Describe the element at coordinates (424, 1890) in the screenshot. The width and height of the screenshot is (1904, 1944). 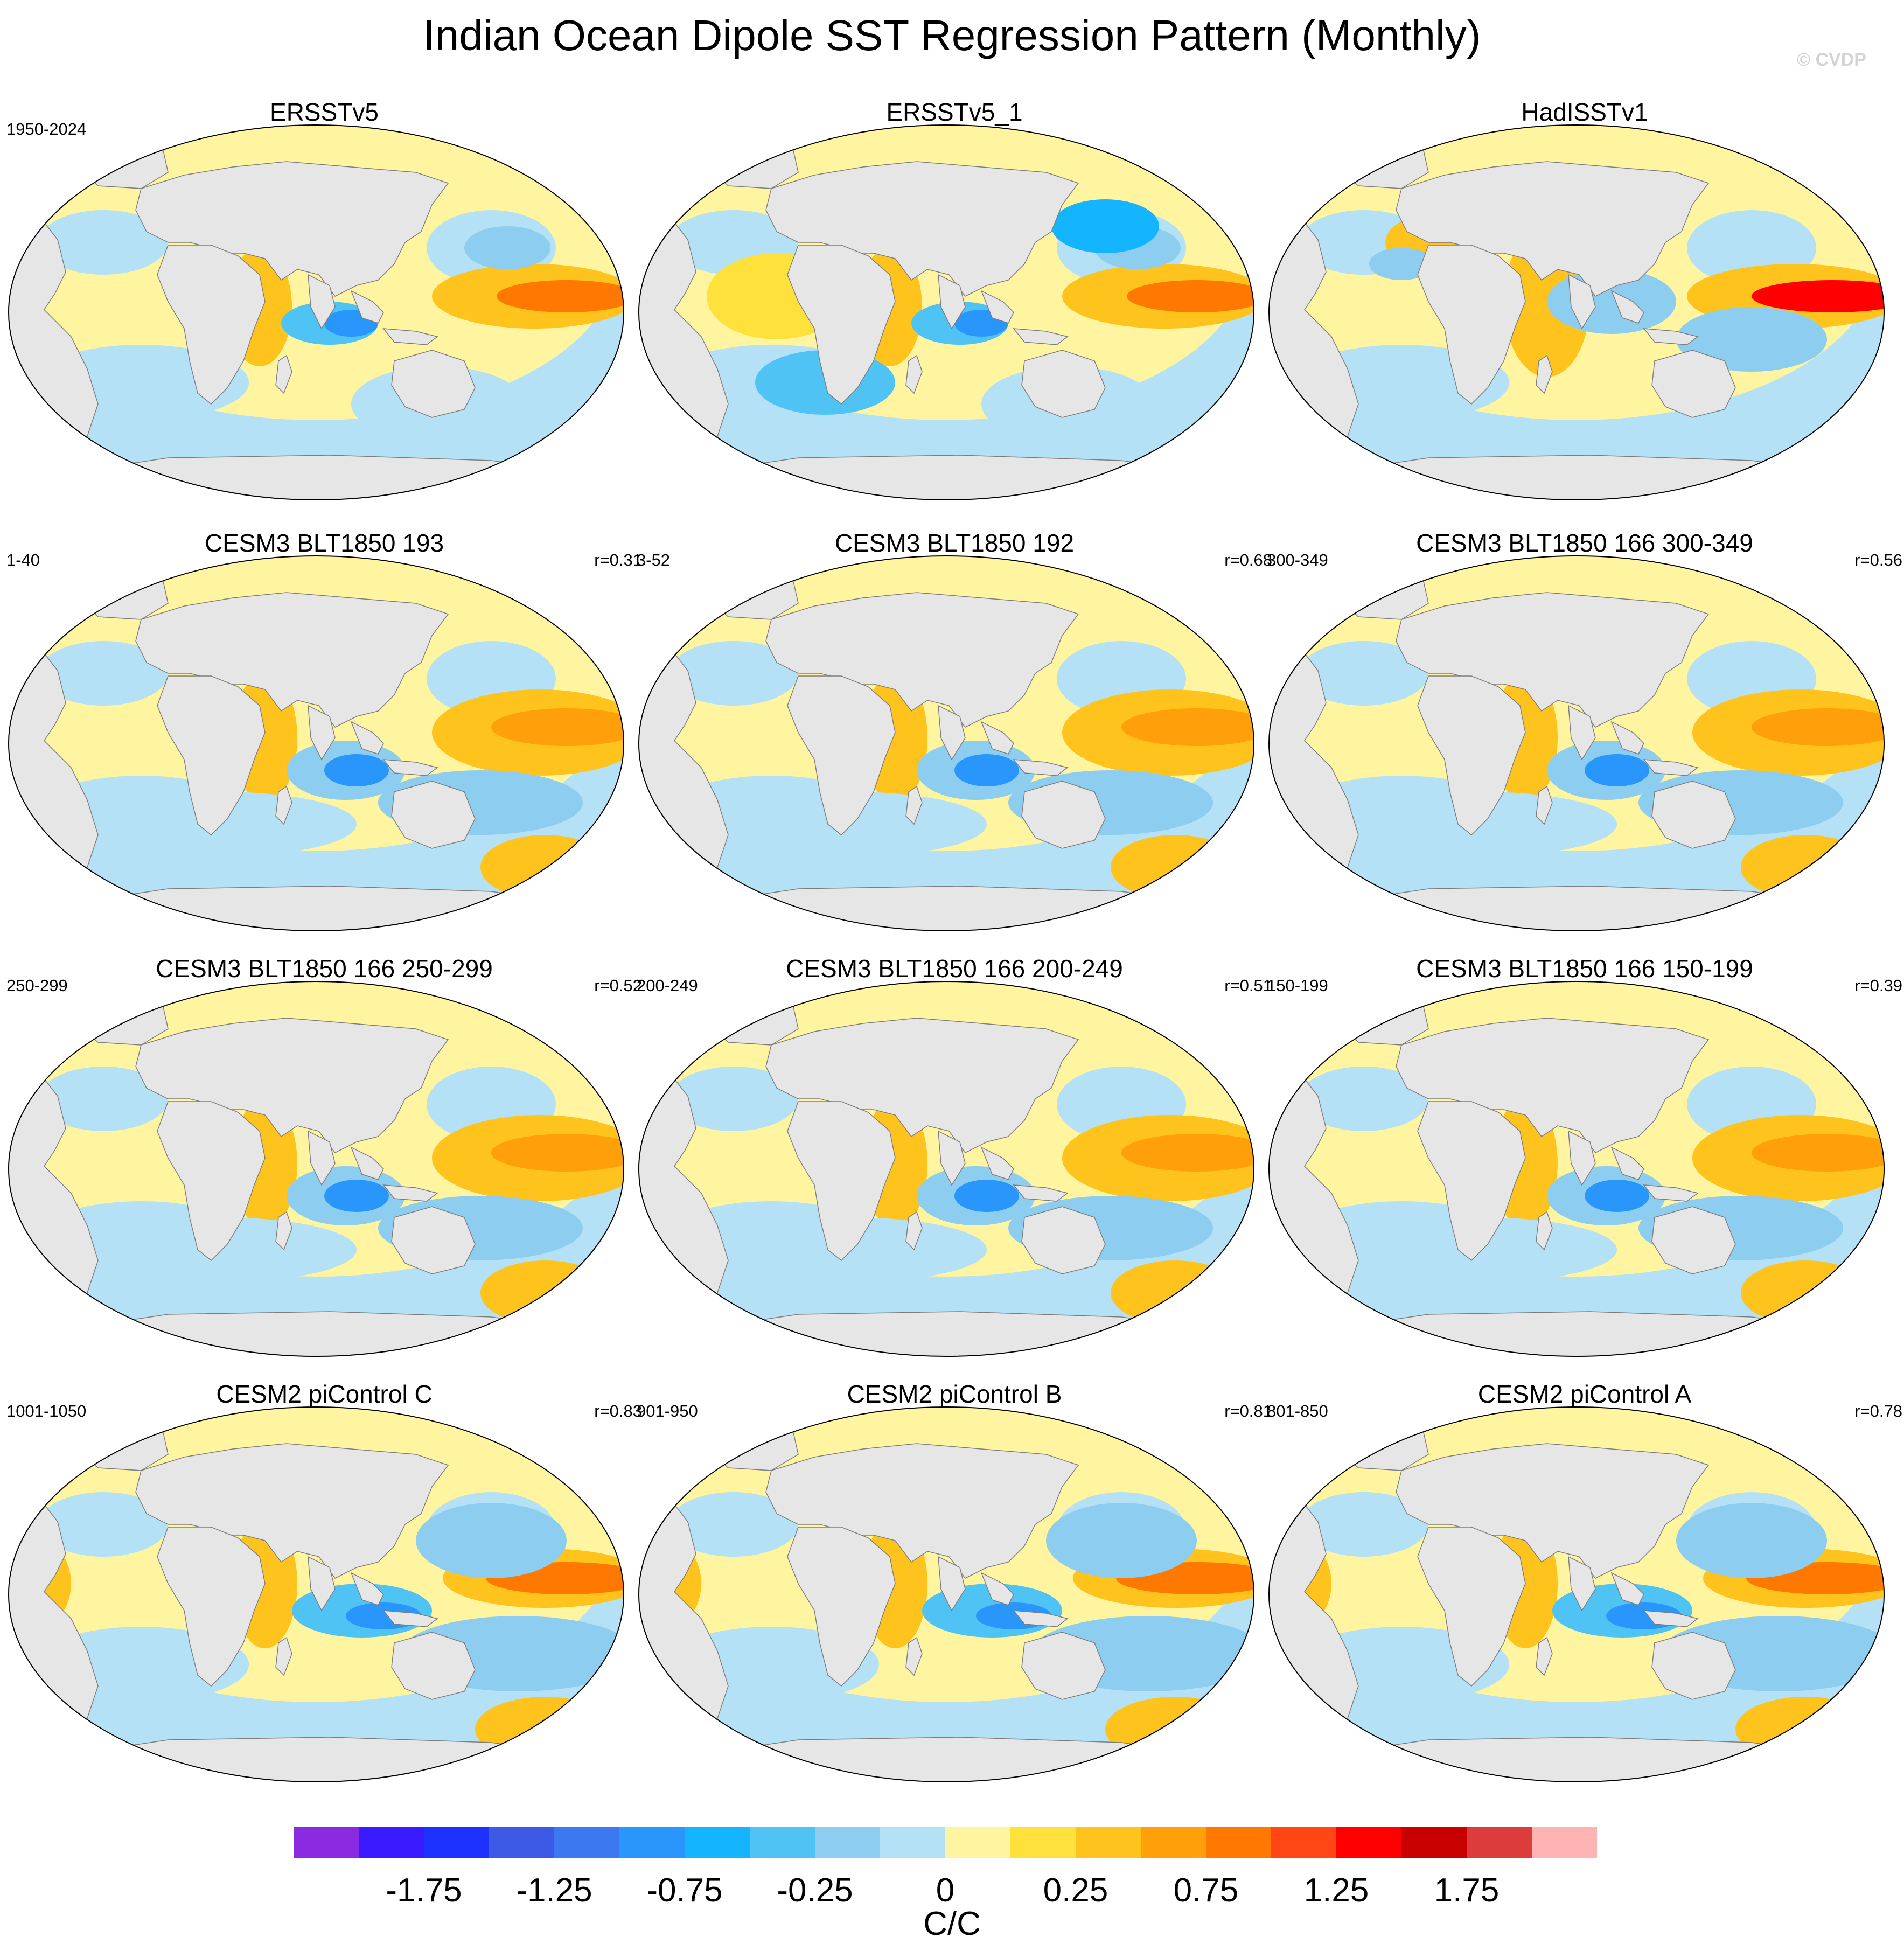
I see `colorbar-tick-label: -1.75` at that location.